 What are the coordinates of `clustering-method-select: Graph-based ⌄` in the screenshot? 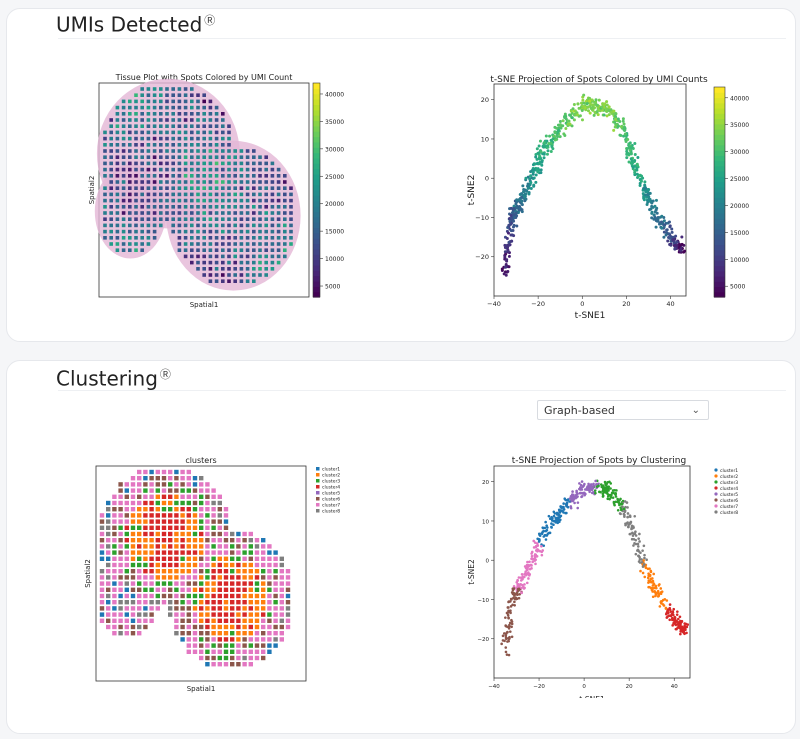 It's located at (623, 410).